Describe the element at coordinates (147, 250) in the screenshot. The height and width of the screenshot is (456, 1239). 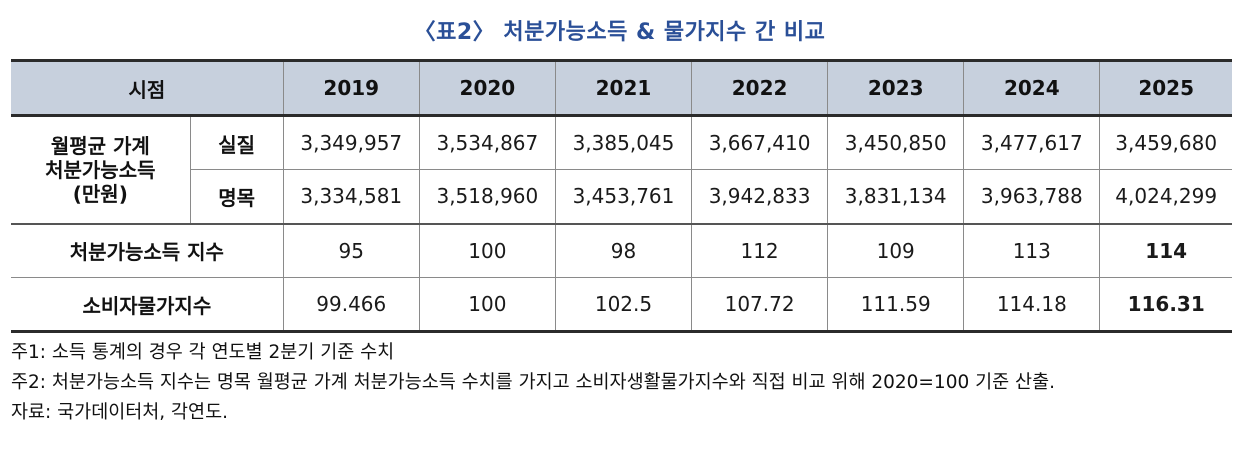
I see `row-label-income-index: 처분가능소득 지수` at that location.